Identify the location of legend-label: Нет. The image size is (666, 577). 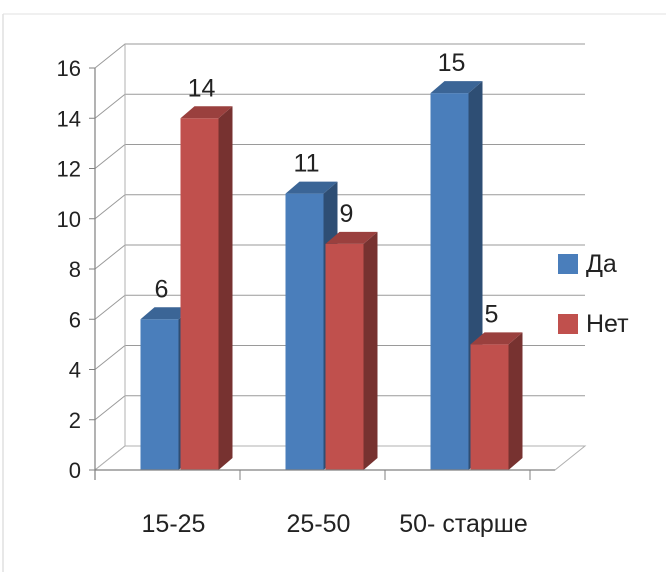
(607, 324).